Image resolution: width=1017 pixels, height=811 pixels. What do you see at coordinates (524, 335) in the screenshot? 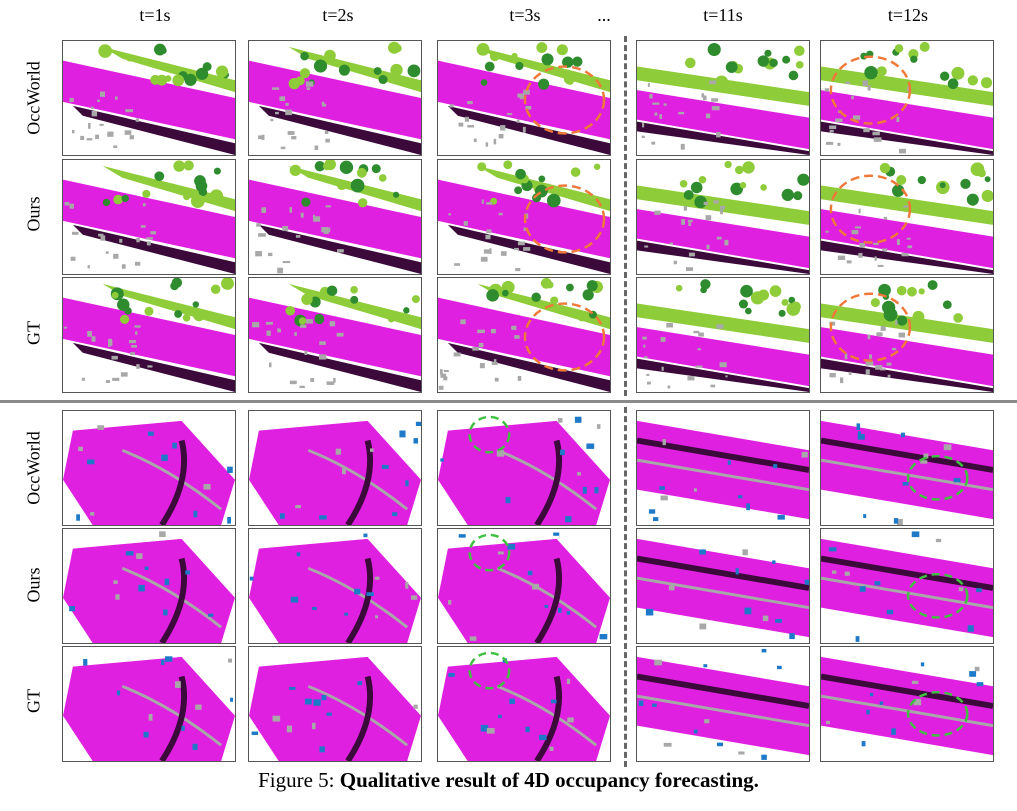
I see `panel-scene1-gt-t3` at bounding box center [524, 335].